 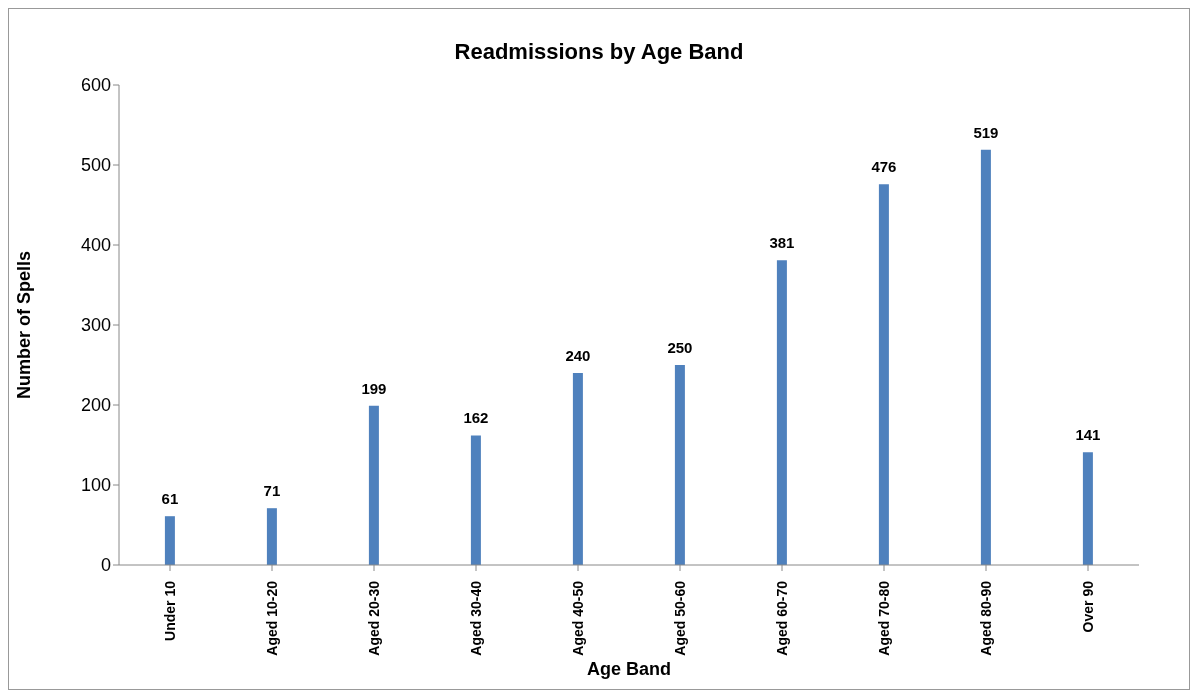 I want to click on y-tick-label: 200, so click(x=95, y=405).